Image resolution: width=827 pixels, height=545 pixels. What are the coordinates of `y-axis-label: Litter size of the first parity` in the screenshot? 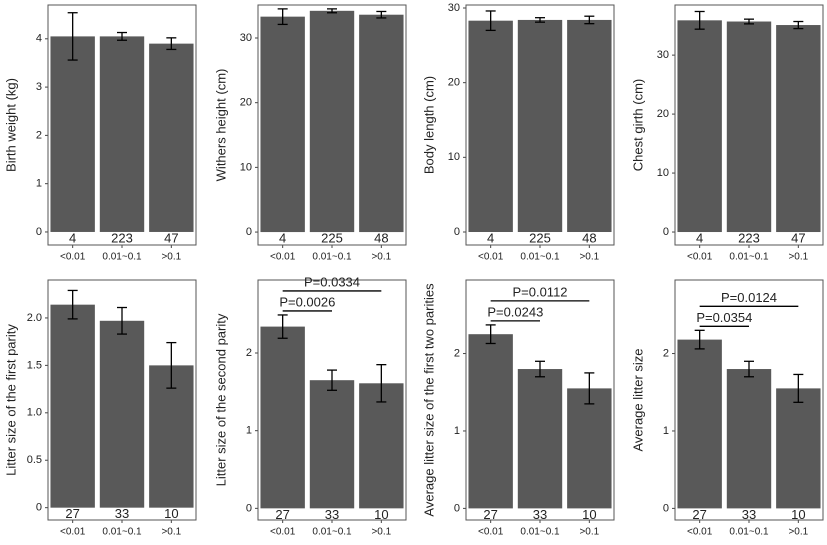 It's located at (10, 400).